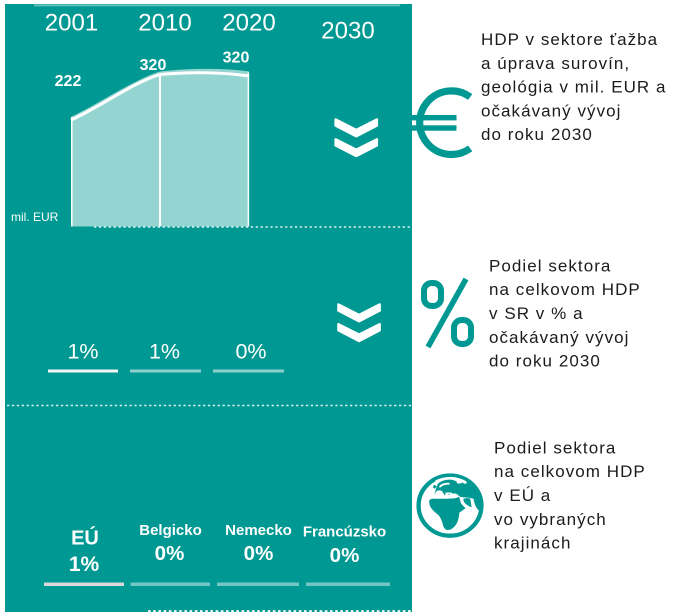  I want to click on svg-text: 2020, so click(248, 23).